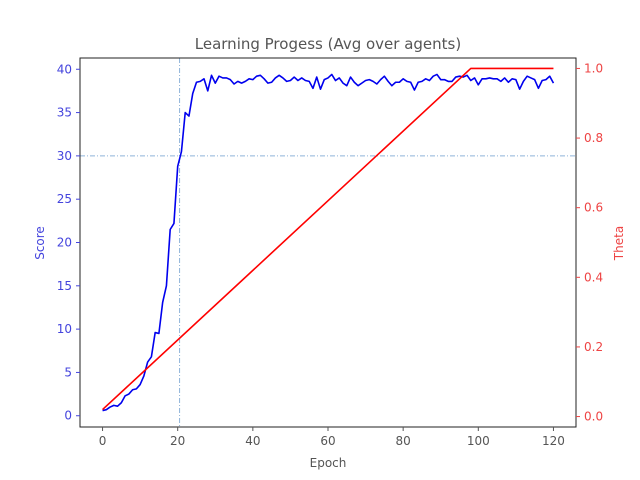  Describe the element at coordinates (593, 347) in the screenshot. I see `y-right-tick-label: 0.2` at that location.